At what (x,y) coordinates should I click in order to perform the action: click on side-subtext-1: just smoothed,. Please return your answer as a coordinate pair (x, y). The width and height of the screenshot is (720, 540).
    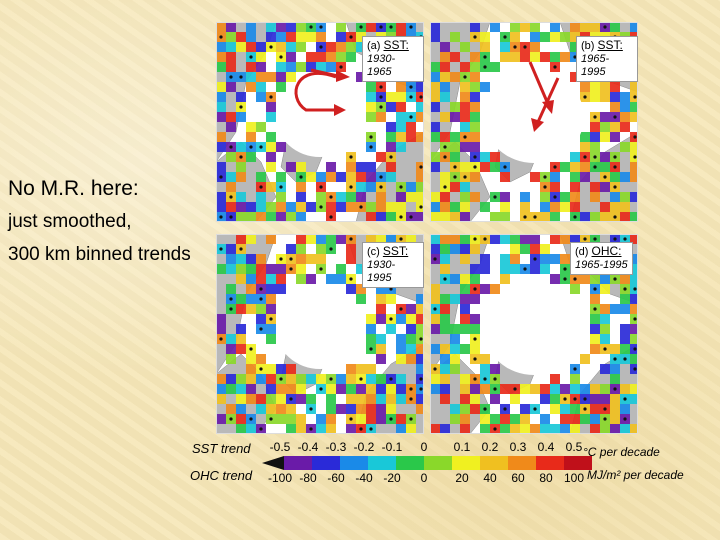
    Looking at the image, I should click on (70, 221).